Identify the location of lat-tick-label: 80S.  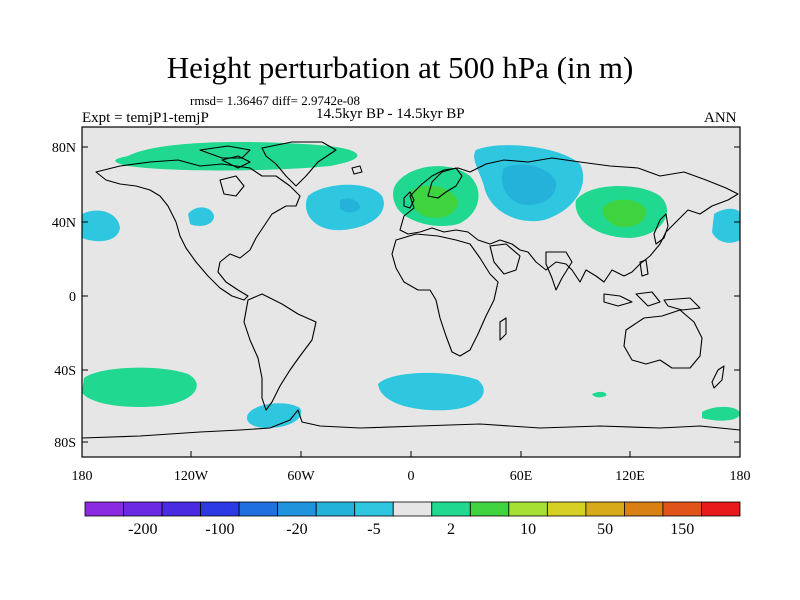
(65, 443).